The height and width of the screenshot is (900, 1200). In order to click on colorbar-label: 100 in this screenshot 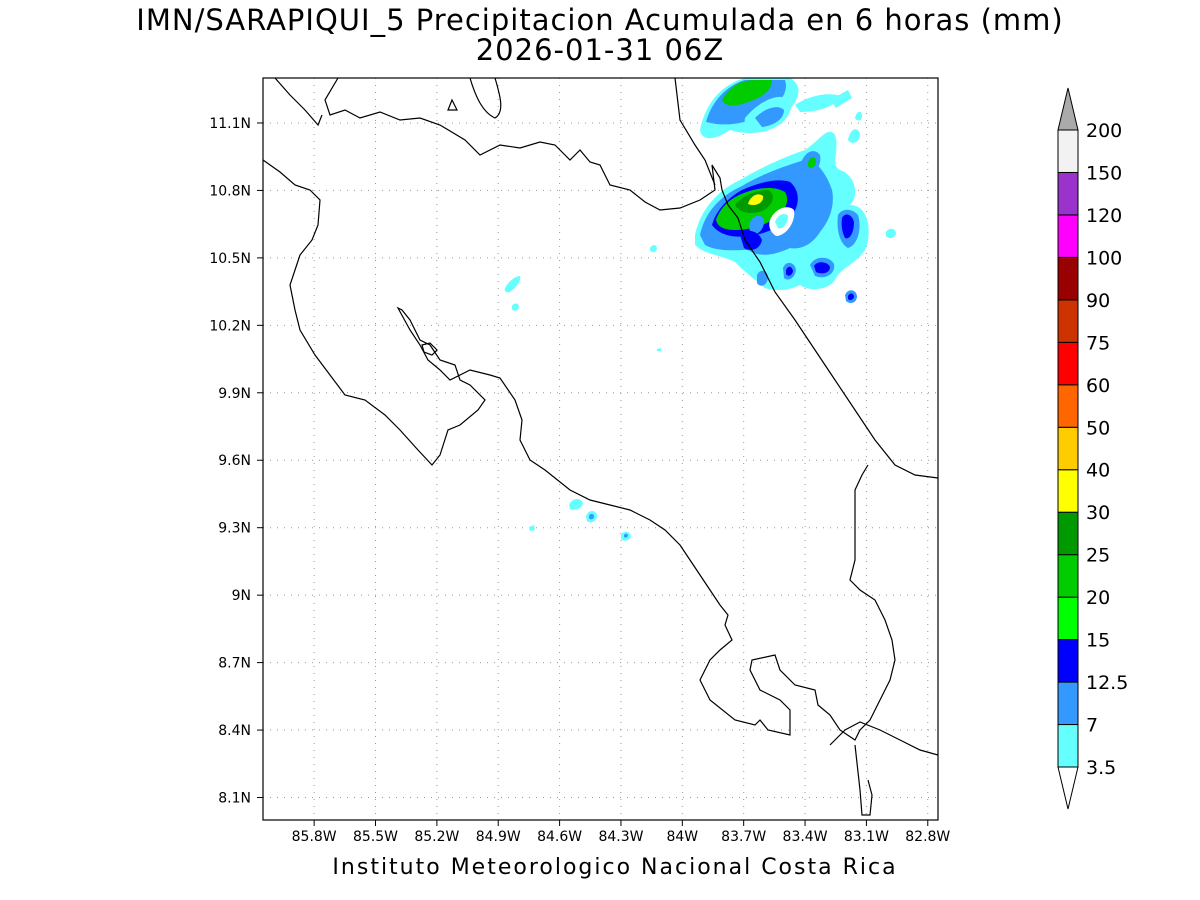, I will do `click(1104, 258)`.